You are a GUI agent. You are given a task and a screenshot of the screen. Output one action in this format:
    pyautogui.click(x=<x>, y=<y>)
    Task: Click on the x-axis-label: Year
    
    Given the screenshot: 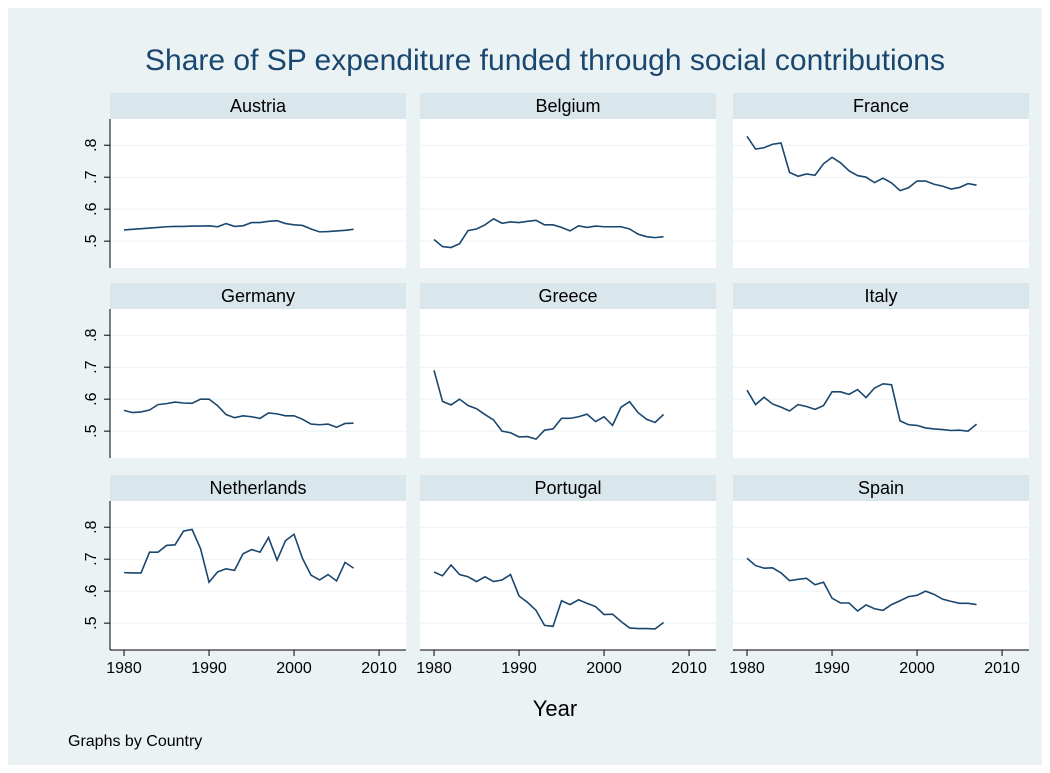 What is the action you would take?
    pyautogui.click(x=555, y=708)
    